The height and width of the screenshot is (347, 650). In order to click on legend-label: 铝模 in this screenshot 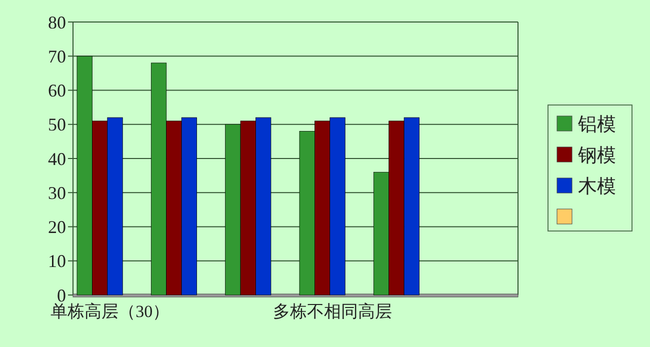, I will do `click(596, 125)`.